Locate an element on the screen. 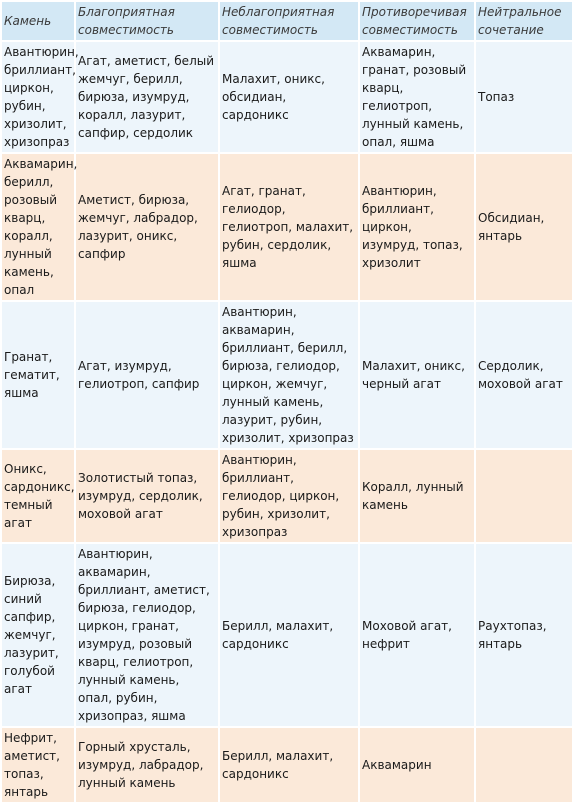 The image size is (574, 804). cell-unfavorable: Малахит, оникс, обсидиан, сардоникс is located at coordinates (289, 97).